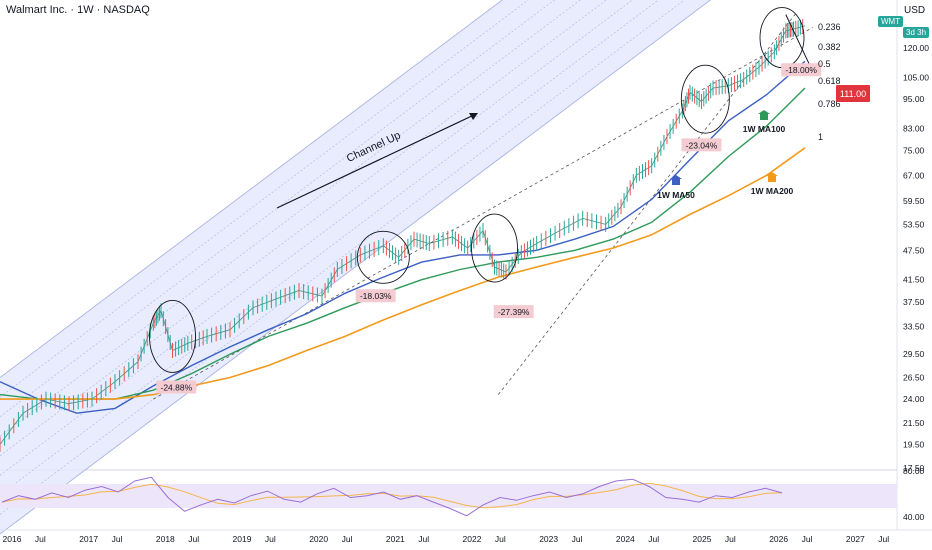  I want to click on target-arrow, so click(797, 39).